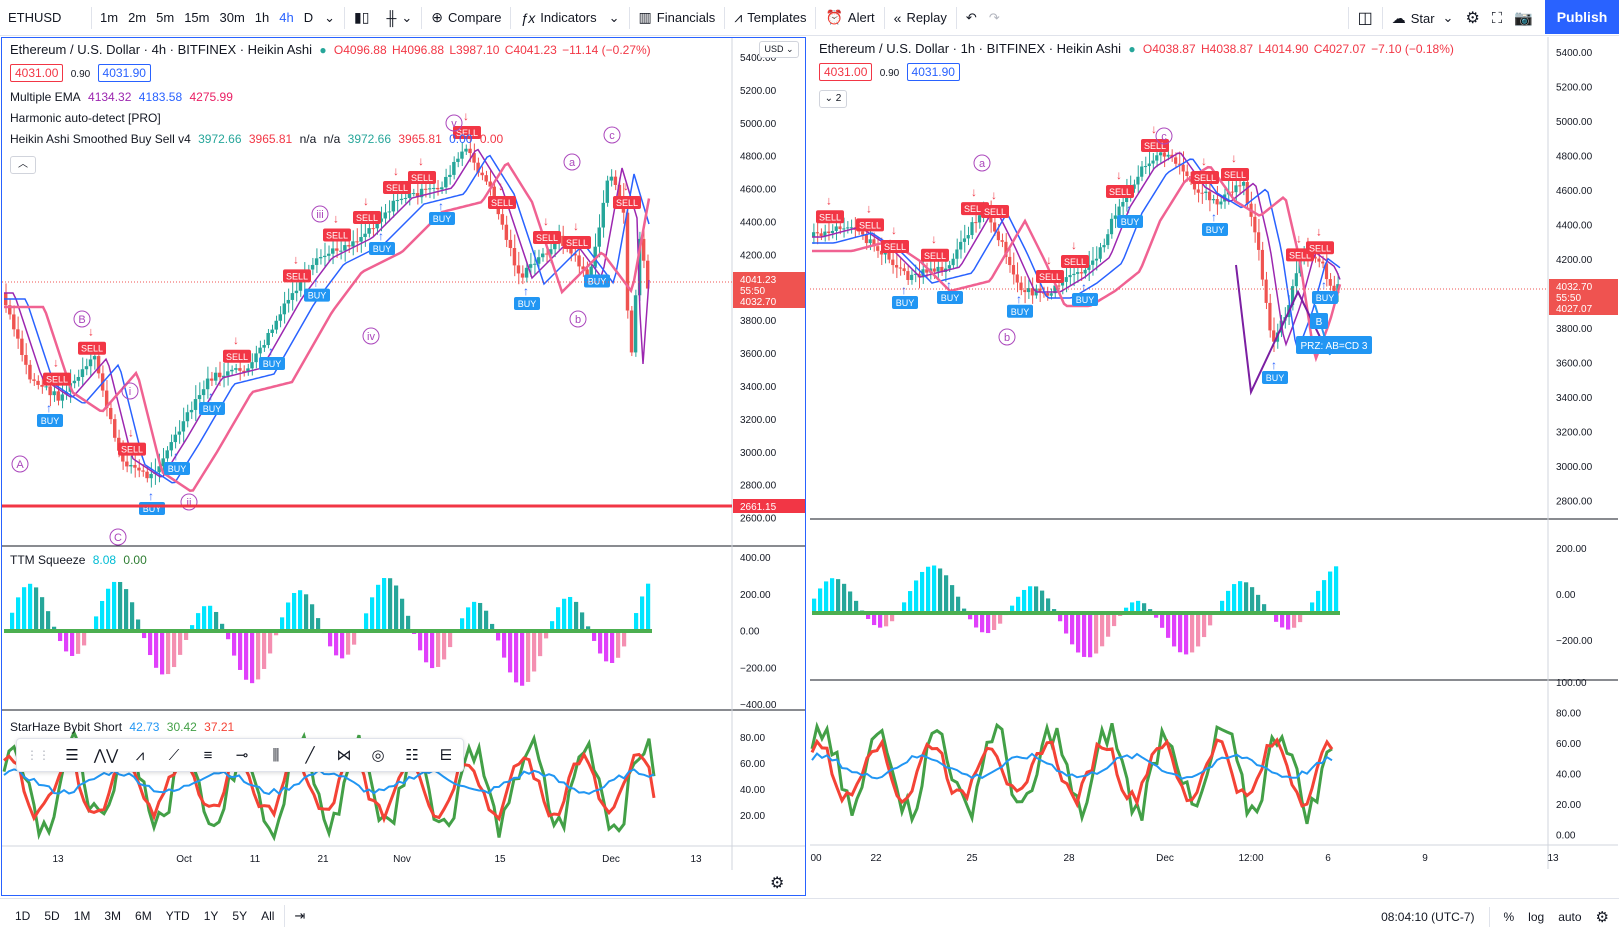 The height and width of the screenshot is (933, 1619). I want to click on compare-button: ⊕ Compare, so click(466, 18).